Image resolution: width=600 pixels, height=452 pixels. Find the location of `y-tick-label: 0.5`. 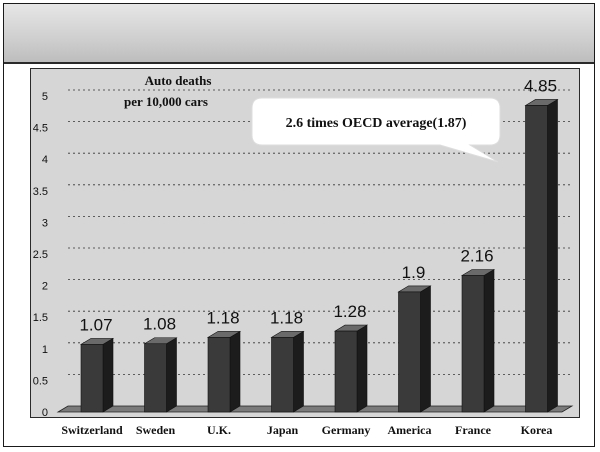

y-tick-label: 0.5 is located at coordinates (40, 381).